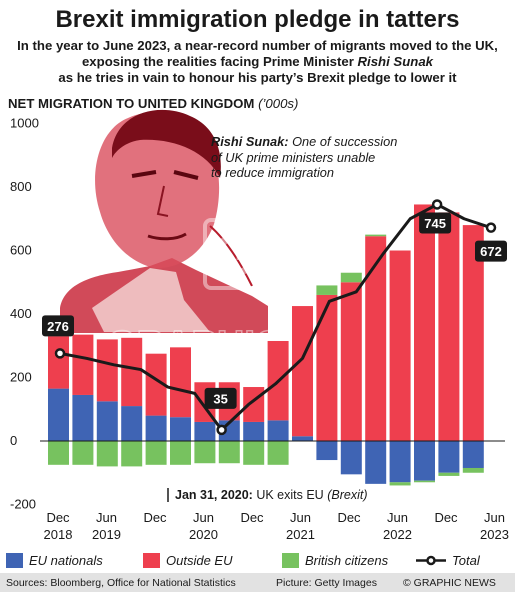 The width and height of the screenshot is (515, 592). Describe the element at coordinates (13, 440) in the screenshot. I see `y-tick-label: 0` at that location.